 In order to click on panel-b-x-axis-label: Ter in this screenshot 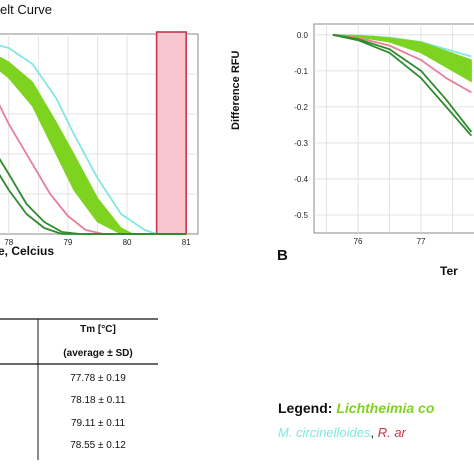, I will do `click(449, 271)`.